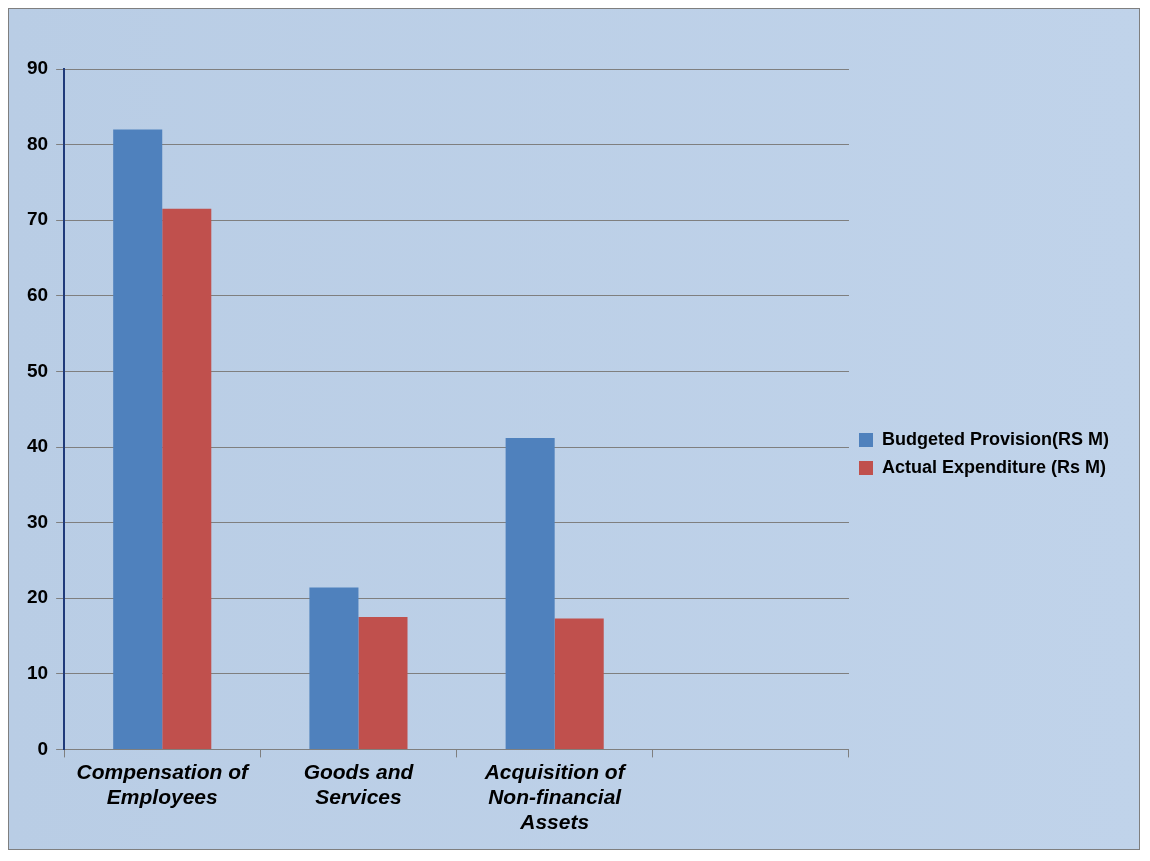  What do you see at coordinates (37, 68) in the screenshot?
I see `y-tick-label: 90` at bounding box center [37, 68].